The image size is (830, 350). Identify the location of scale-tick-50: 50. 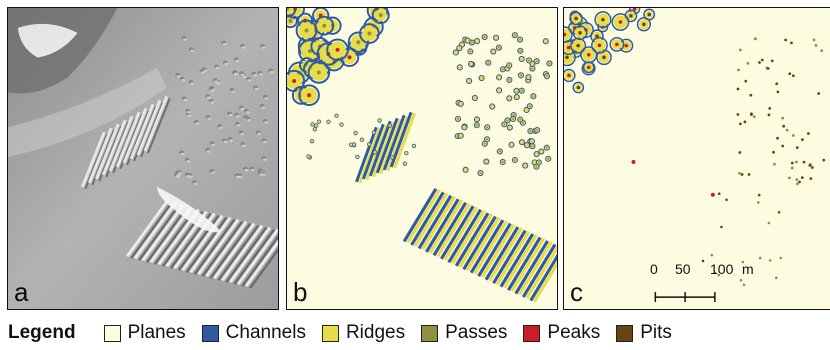
(683, 269).